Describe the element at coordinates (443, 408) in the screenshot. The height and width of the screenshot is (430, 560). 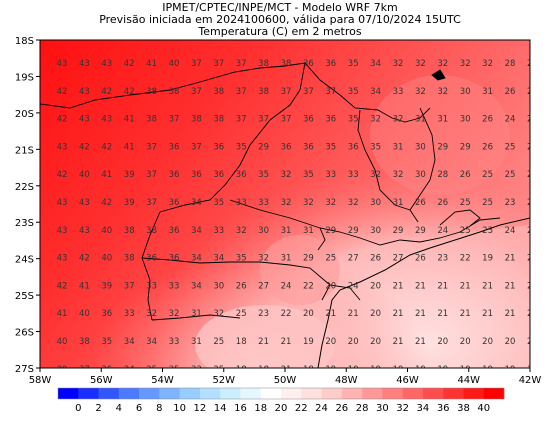
I see `colorbar-tick-label: 36` at that location.